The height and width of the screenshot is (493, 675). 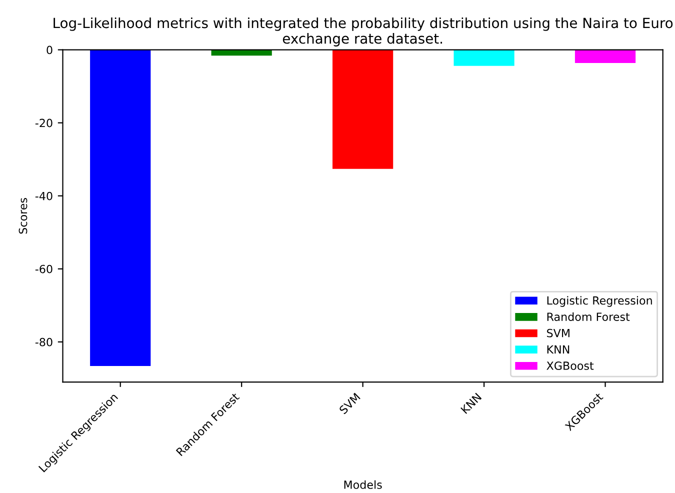 What do you see at coordinates (43, 342) in the screenshot?
I see `y-tick-label: -80` at bounding box center [43, 342].